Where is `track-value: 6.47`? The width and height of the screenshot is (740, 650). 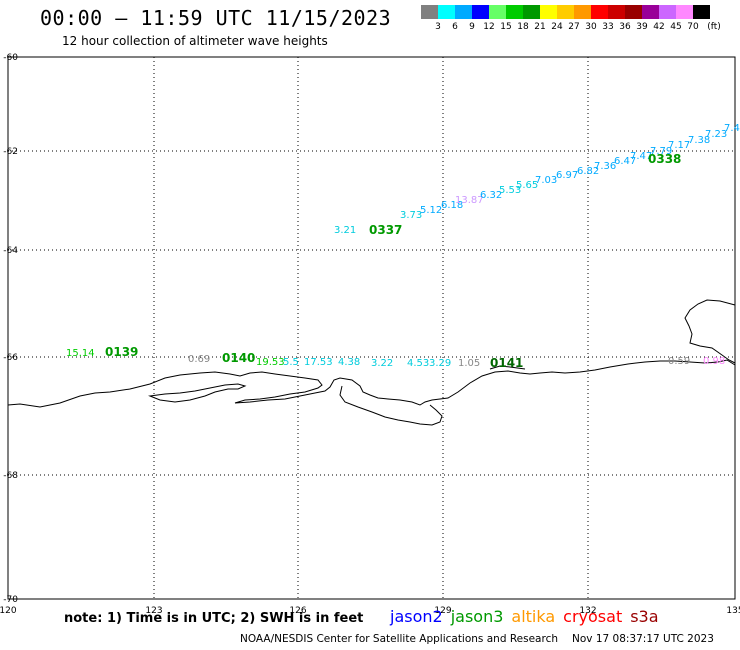
track-value: 6.47 is located at coordinates (625, 161).